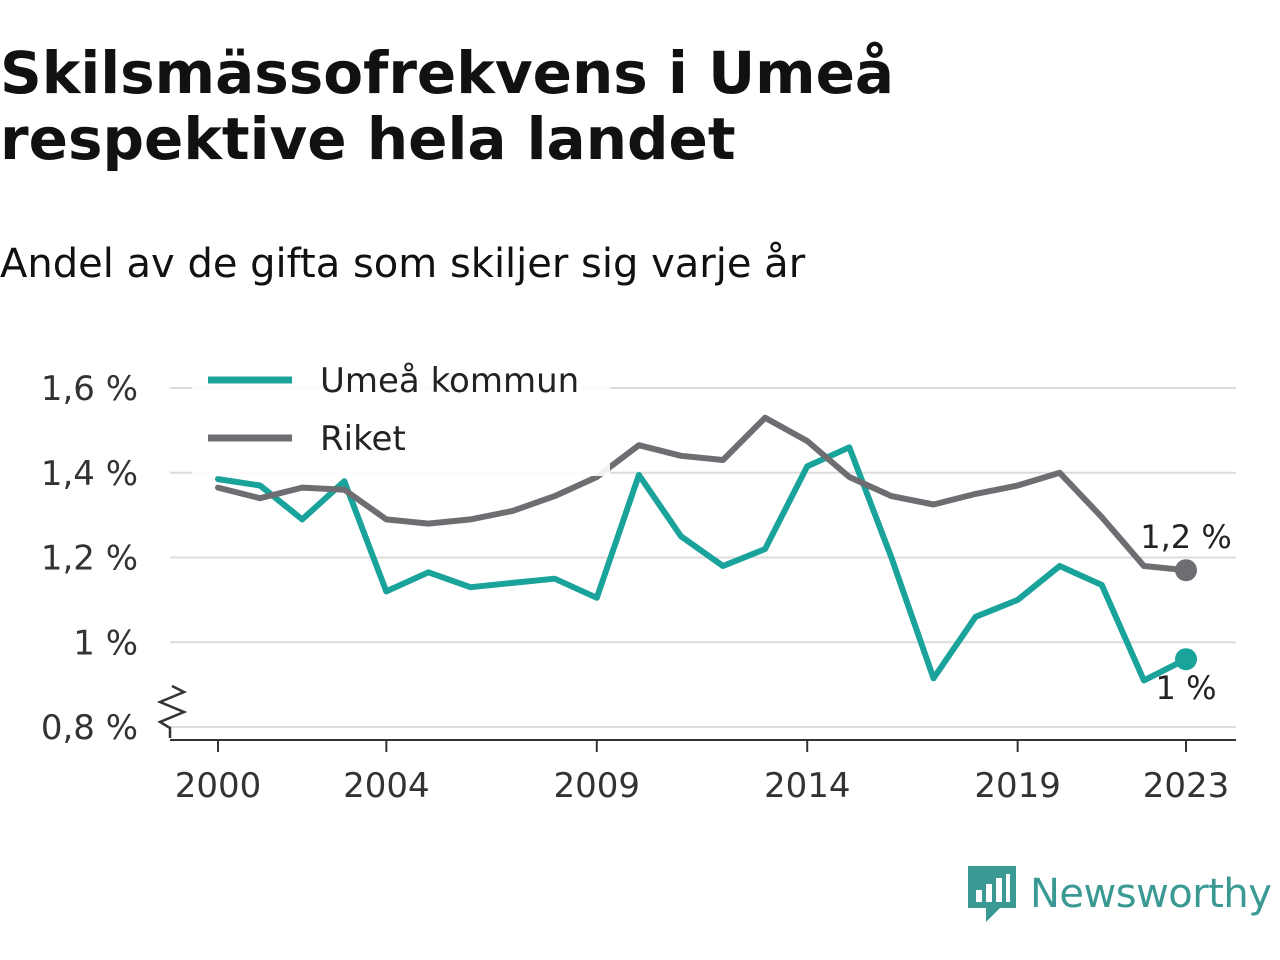  I want to click on y-tick-label: 0,8 %, so click(89, 728).